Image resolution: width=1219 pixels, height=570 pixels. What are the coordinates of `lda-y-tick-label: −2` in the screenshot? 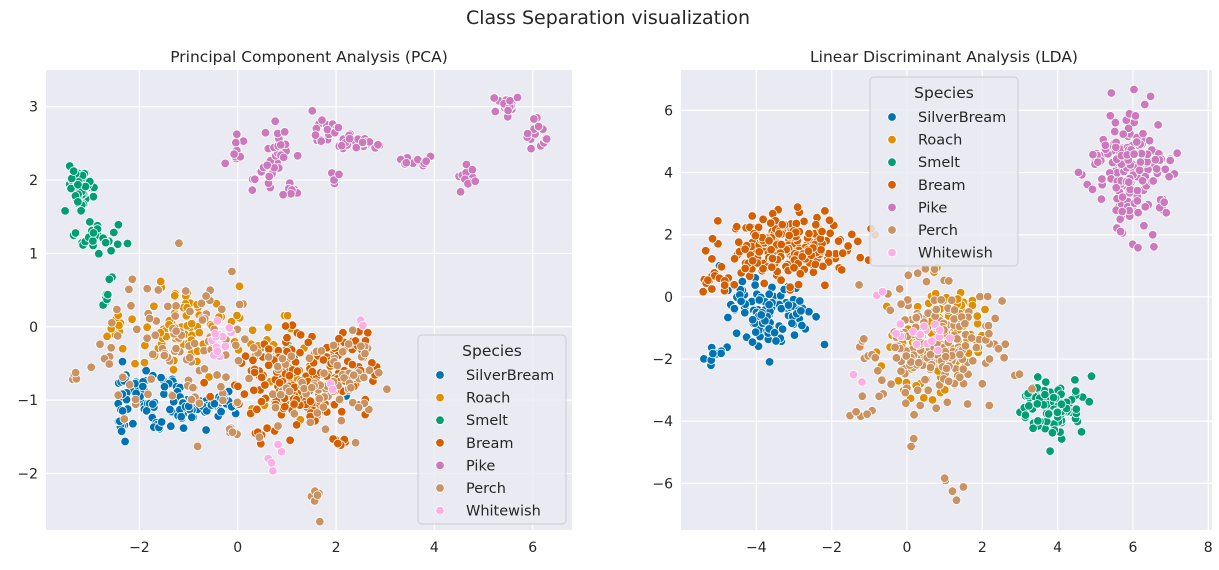 It's located at (662, 360).